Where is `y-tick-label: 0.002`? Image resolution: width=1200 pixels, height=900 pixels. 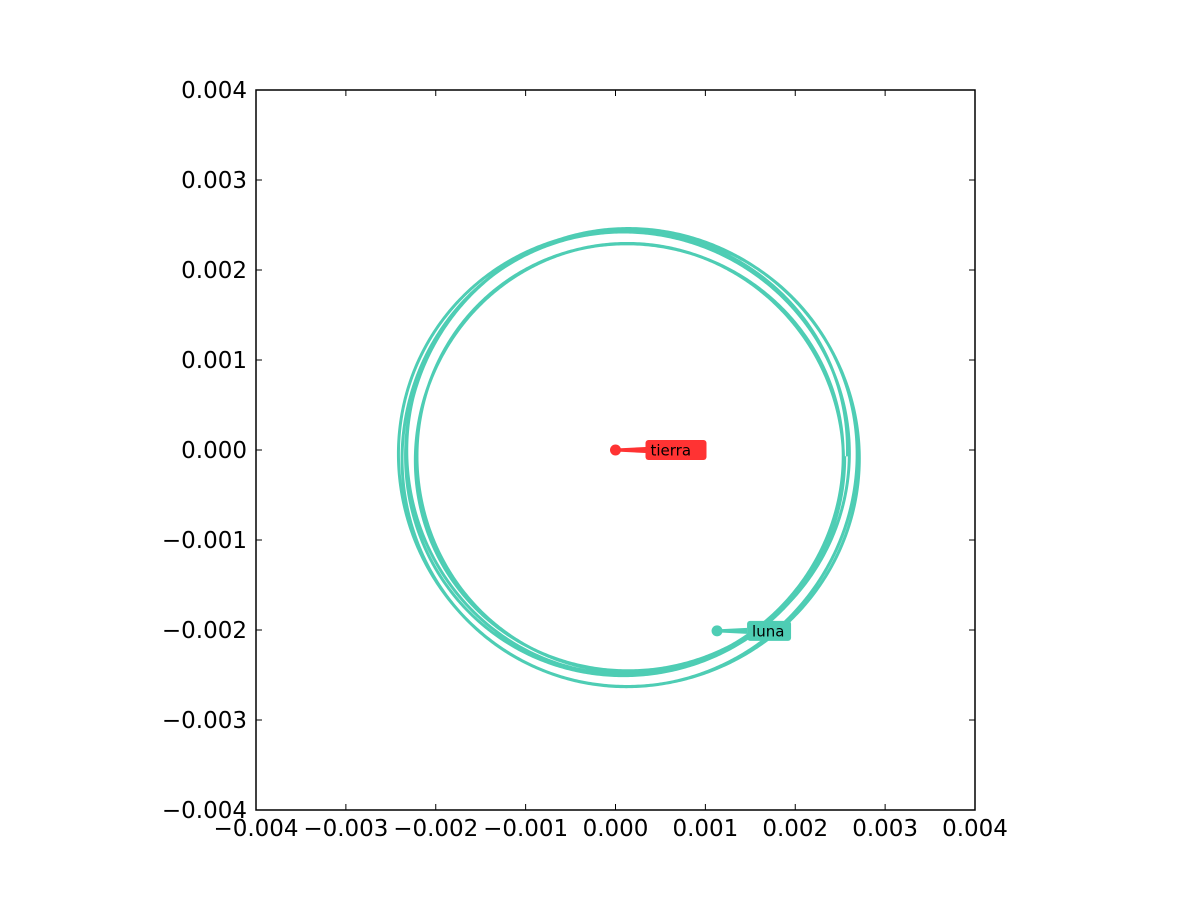
y-tick-label: 0.002 is located at coordinates (214, 271).